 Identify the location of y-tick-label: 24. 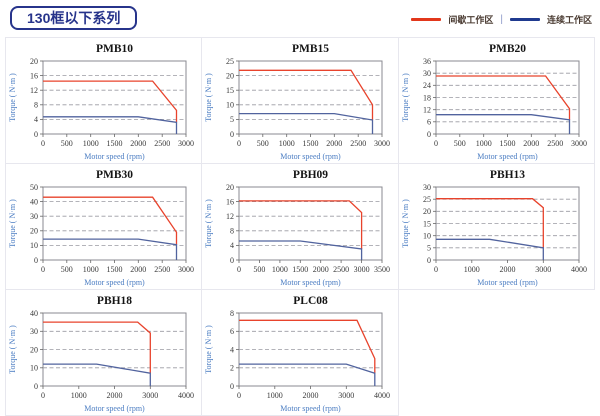
(427, 85).